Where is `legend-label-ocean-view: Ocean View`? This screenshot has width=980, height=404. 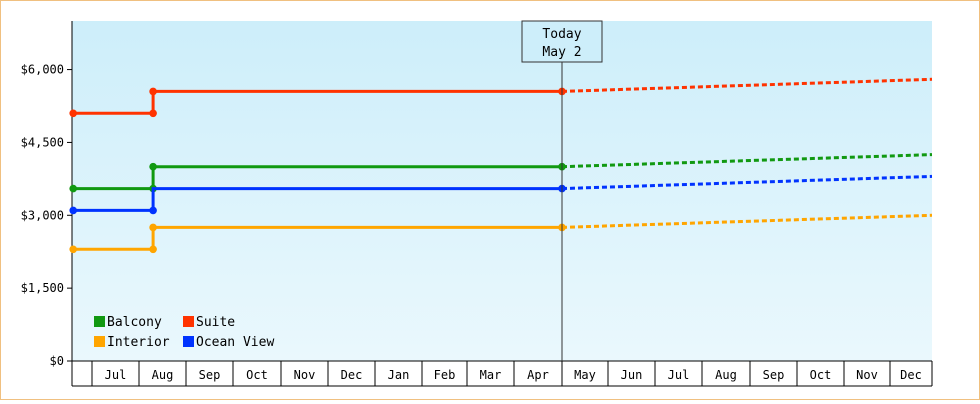 legend-label-ocean-view: Ocean View is located at coordinates (235, 342).